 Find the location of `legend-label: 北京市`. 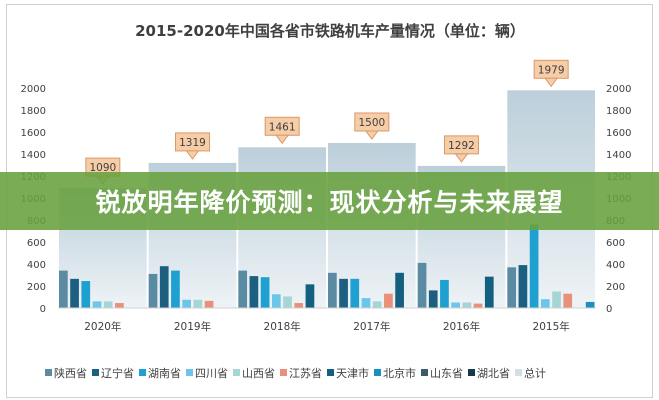

legend-label: 北京市 is located at coordinates (399, 373).